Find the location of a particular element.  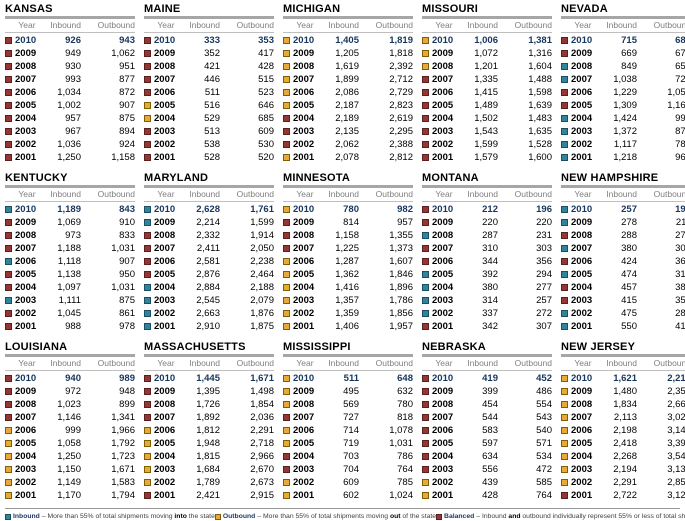

outbound-value: 2,619 is located at coordinates (401, 118).